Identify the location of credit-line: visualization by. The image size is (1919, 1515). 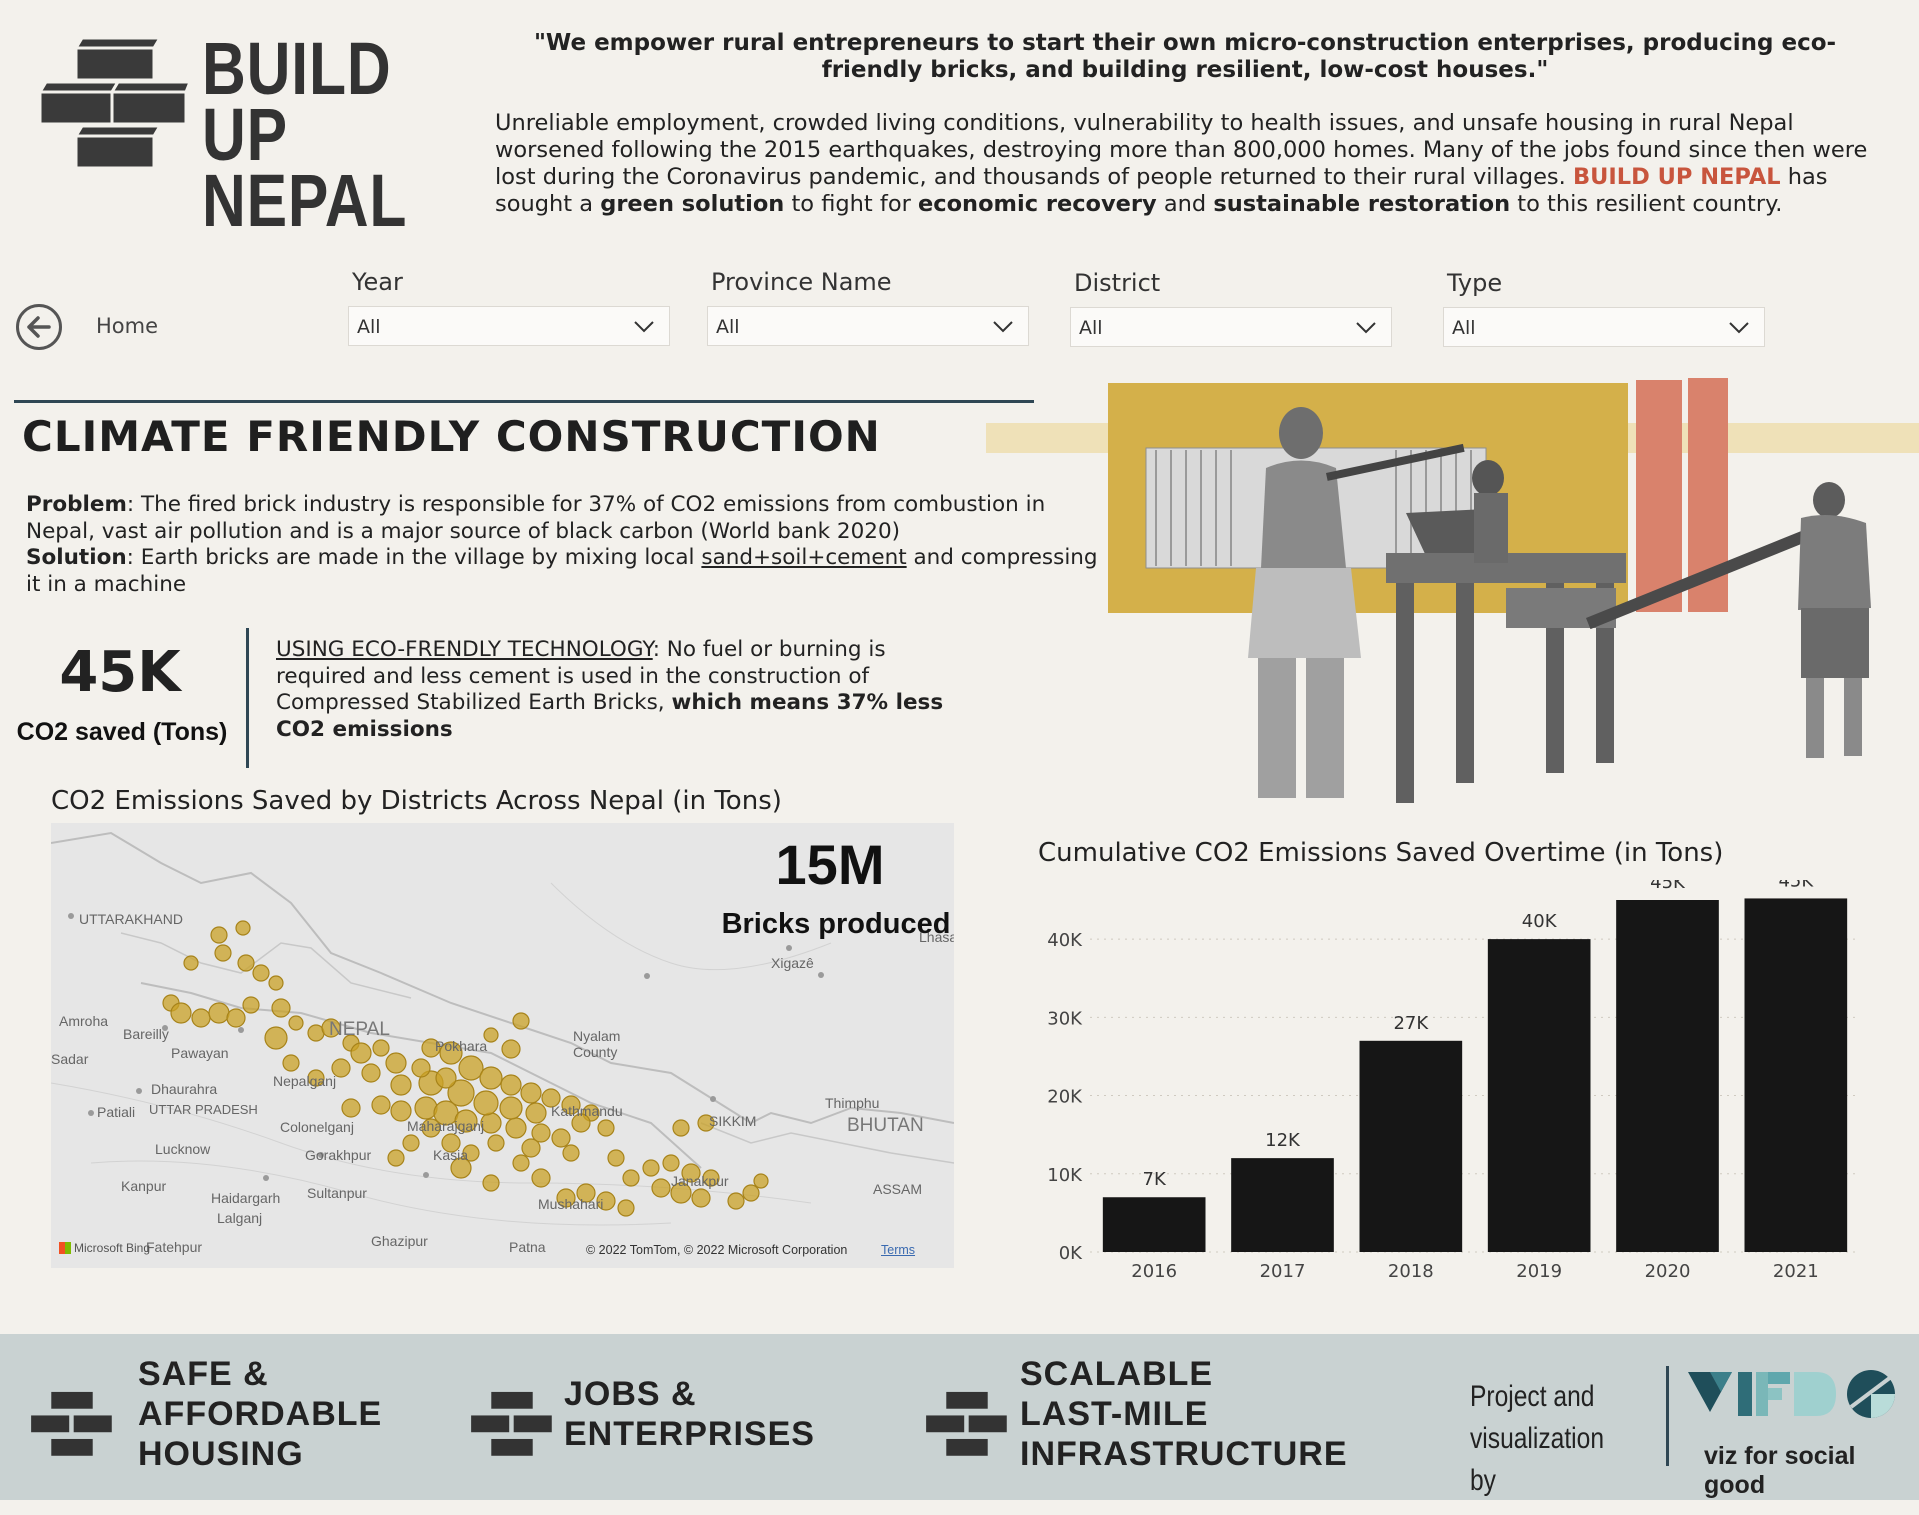
(1537, 1459).